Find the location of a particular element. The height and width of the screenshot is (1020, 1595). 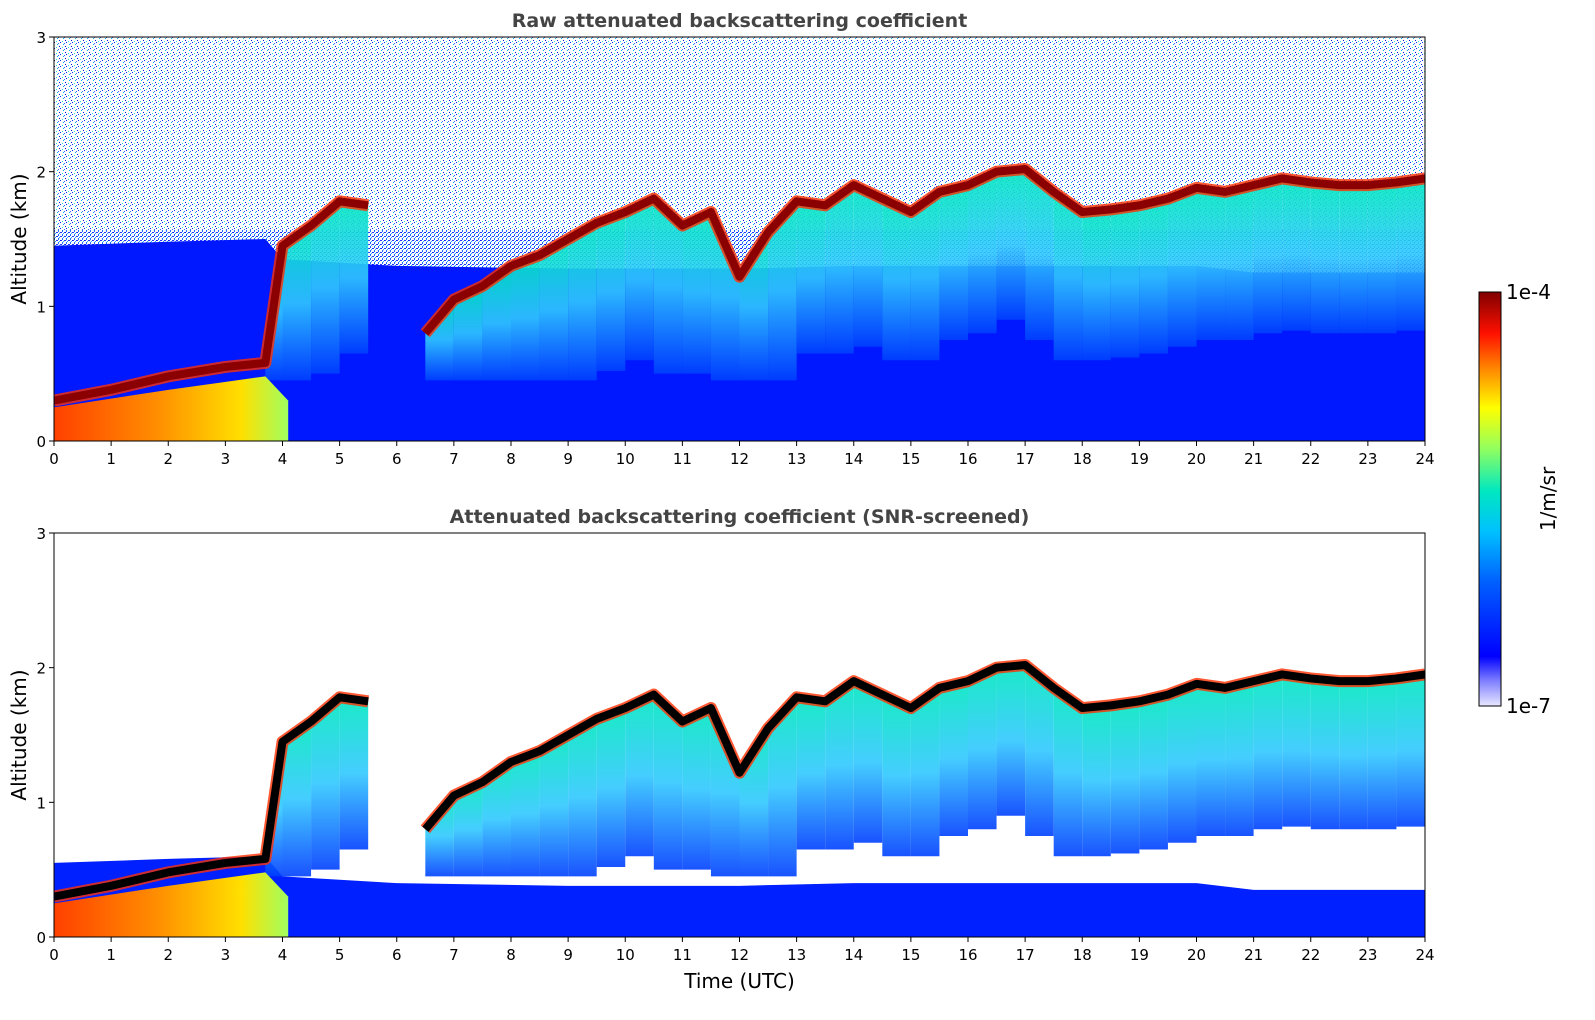

x-tick-label: 21 is located at coordinates (1253, 955).